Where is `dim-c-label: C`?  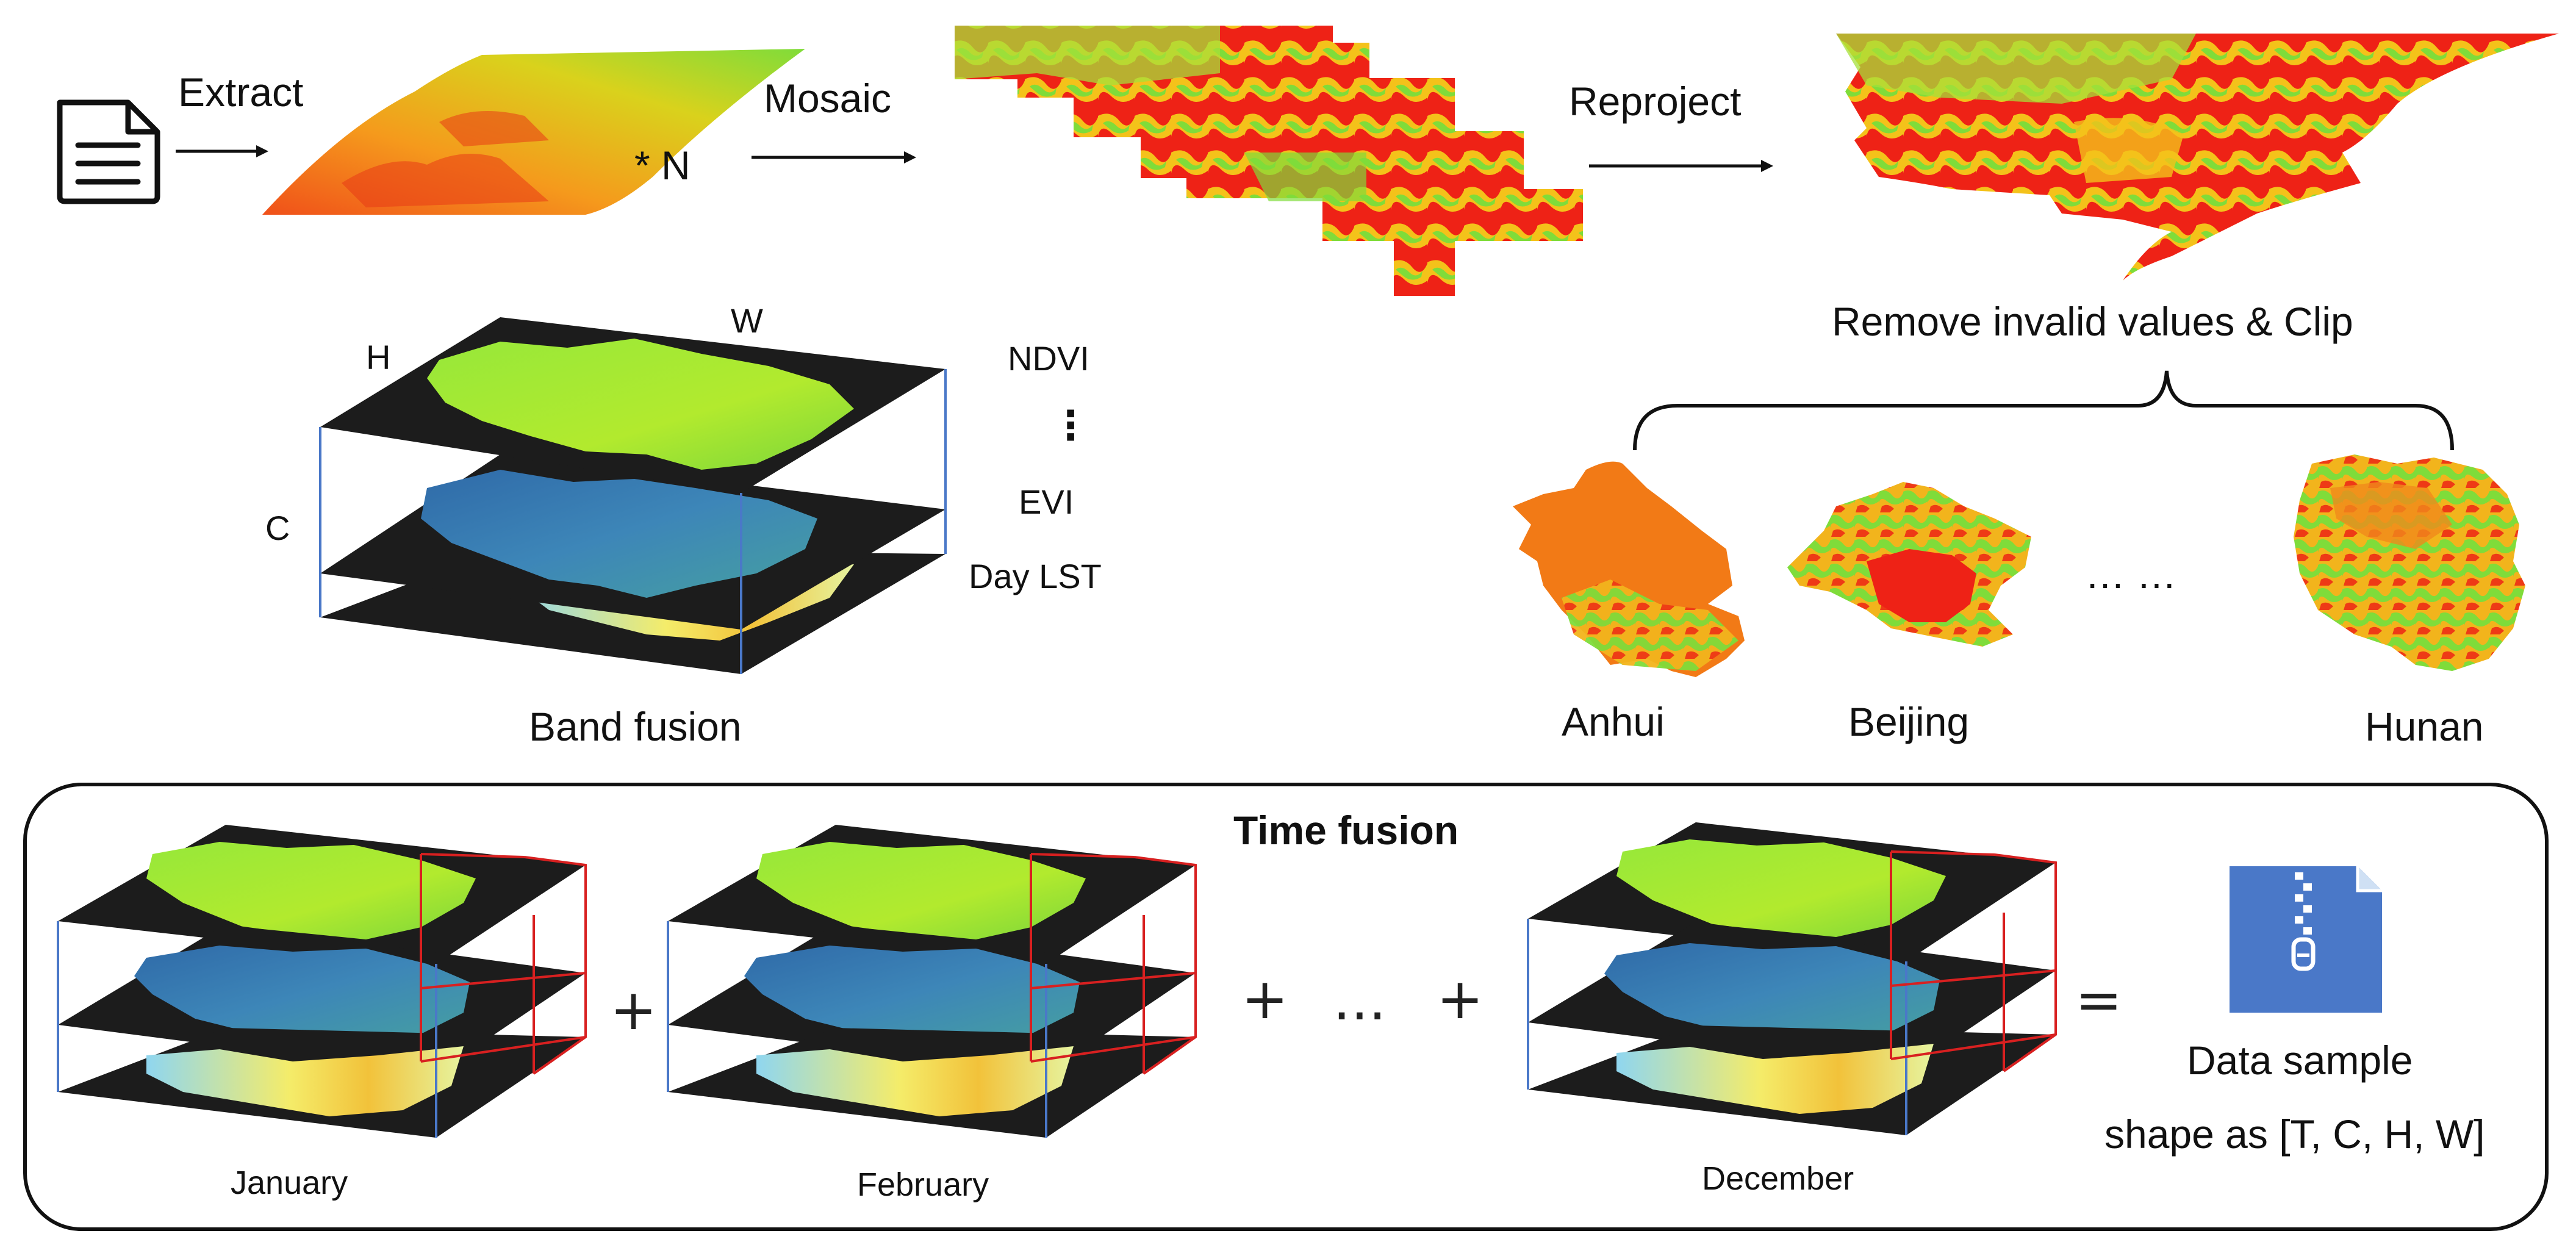 dim-c-label: C is located at coordinates (277, 528).